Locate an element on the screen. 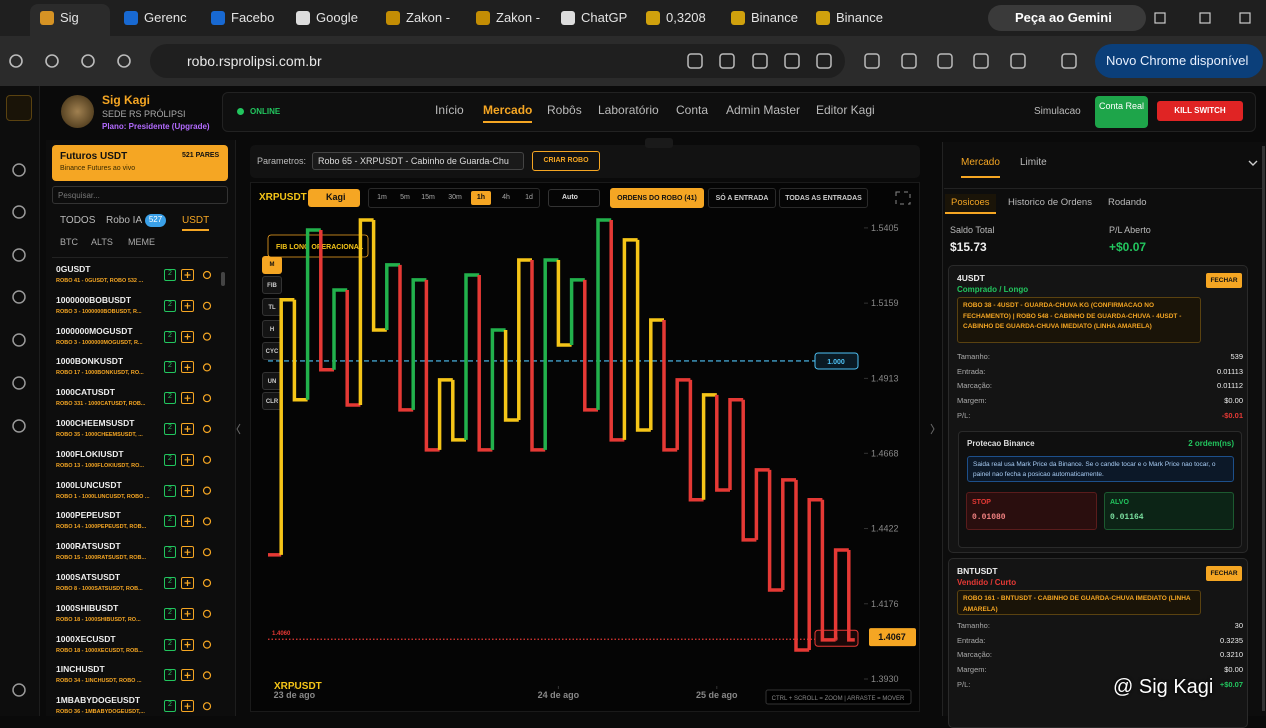  market-tab: USDT is located at coordinates (196, 223).